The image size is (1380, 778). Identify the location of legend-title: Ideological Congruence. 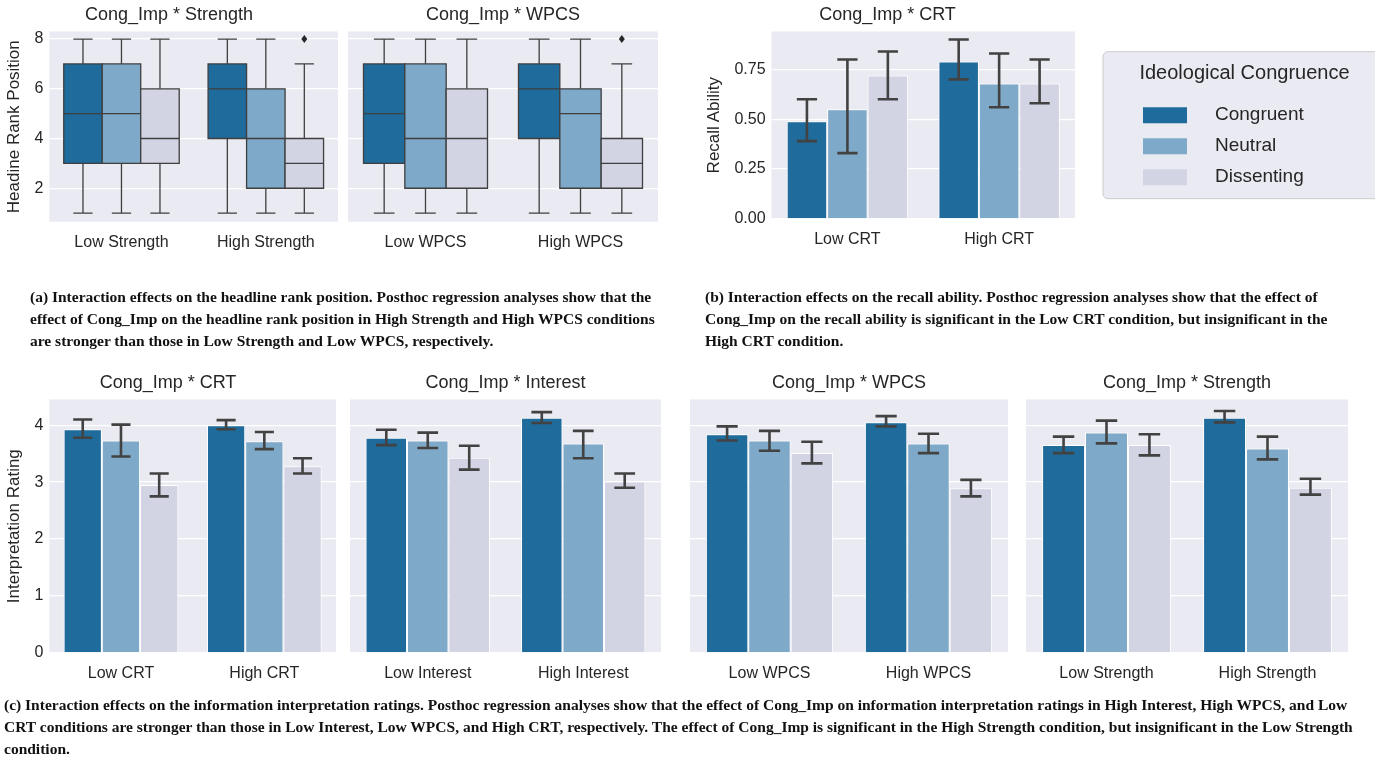
(1244, 72).